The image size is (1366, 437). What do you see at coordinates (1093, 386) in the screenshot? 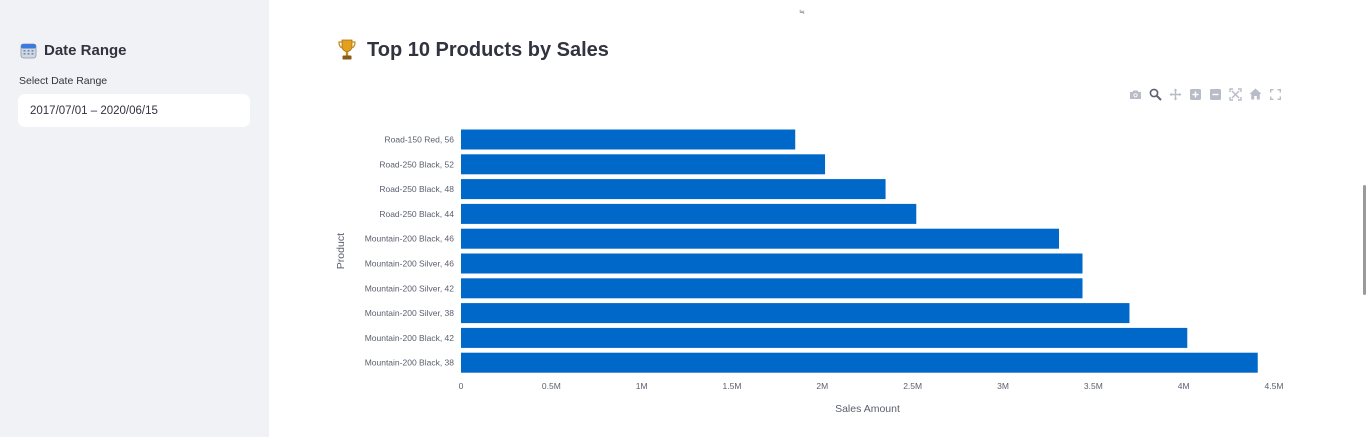
I see `x-tick-label: 3.5M` at bounding box center [1093, 386].